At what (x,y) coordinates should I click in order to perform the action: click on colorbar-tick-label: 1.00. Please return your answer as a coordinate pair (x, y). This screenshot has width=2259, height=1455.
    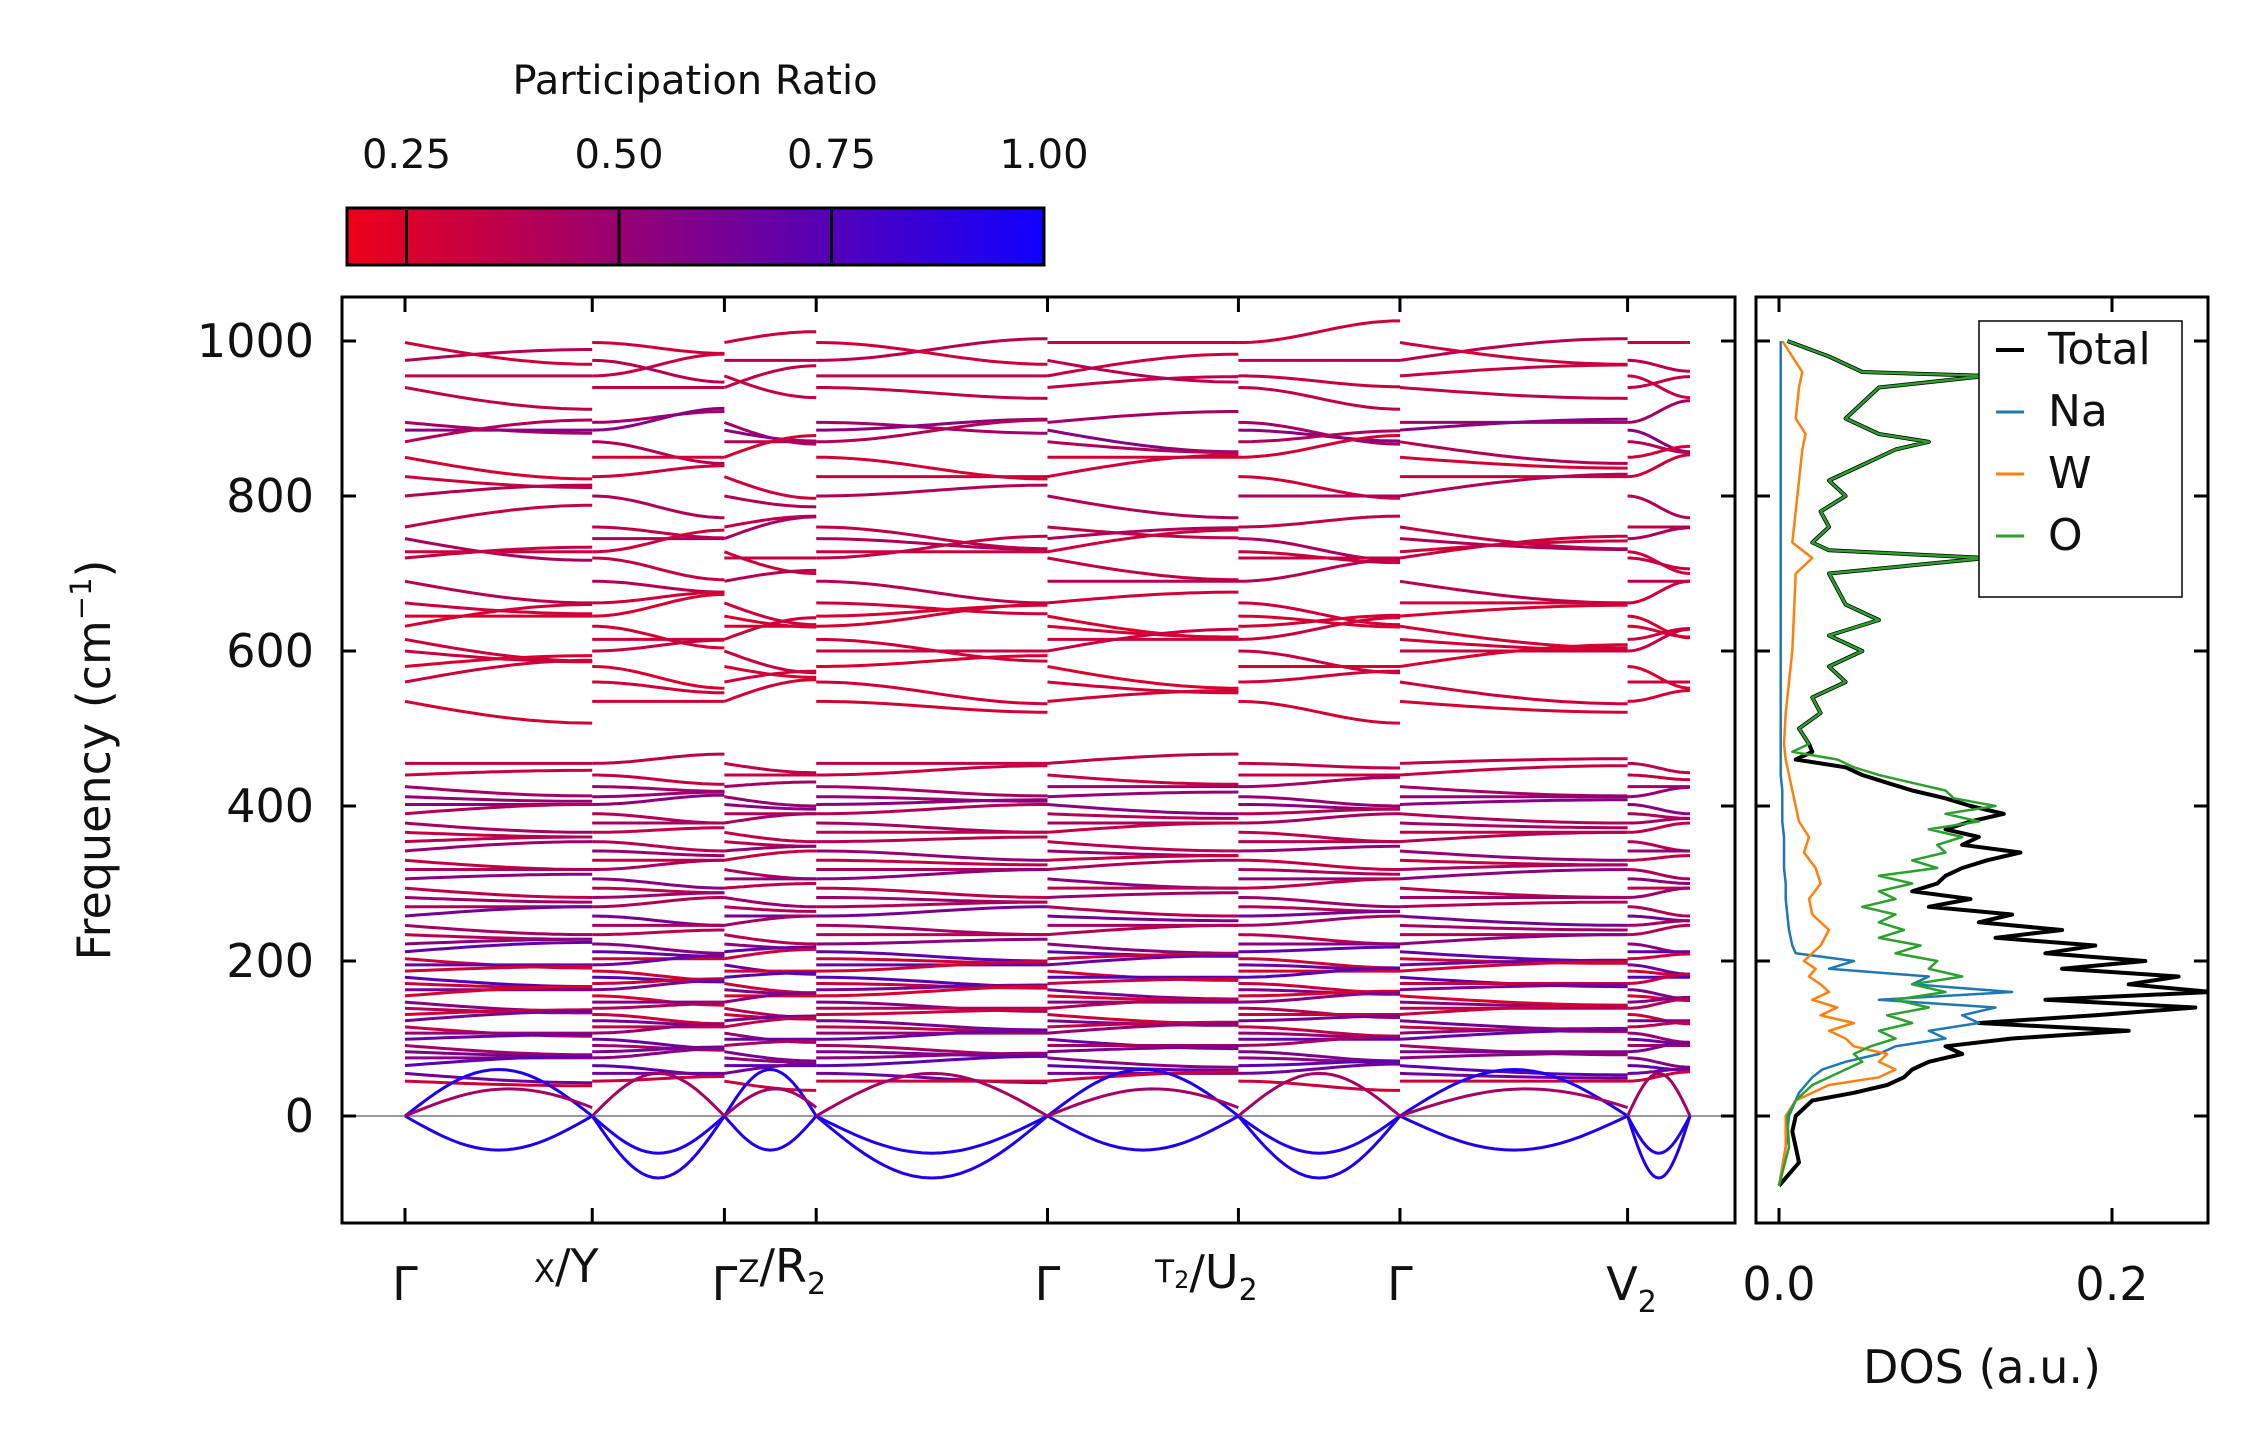
    Looking at the image, I should click on (1043, 155).